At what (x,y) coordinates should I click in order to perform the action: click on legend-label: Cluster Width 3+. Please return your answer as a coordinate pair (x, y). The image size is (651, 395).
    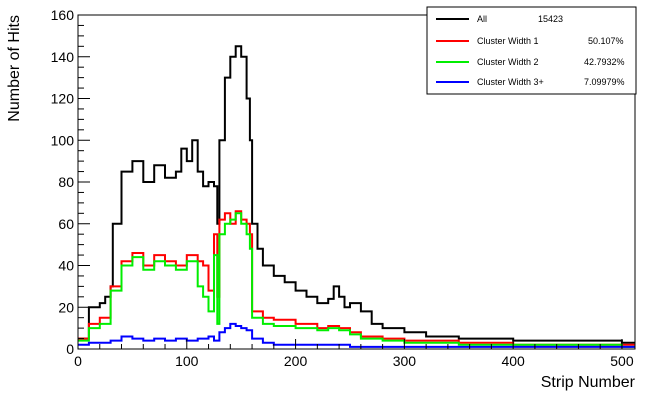
    Looking at the image, I should click on (510, 82).